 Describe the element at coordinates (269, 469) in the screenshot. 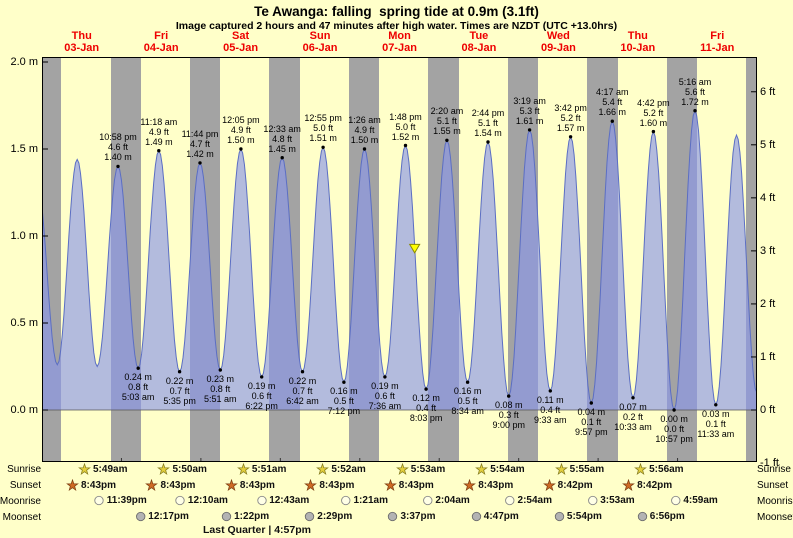

I see `sunrise-time: 5:51am` at that location.